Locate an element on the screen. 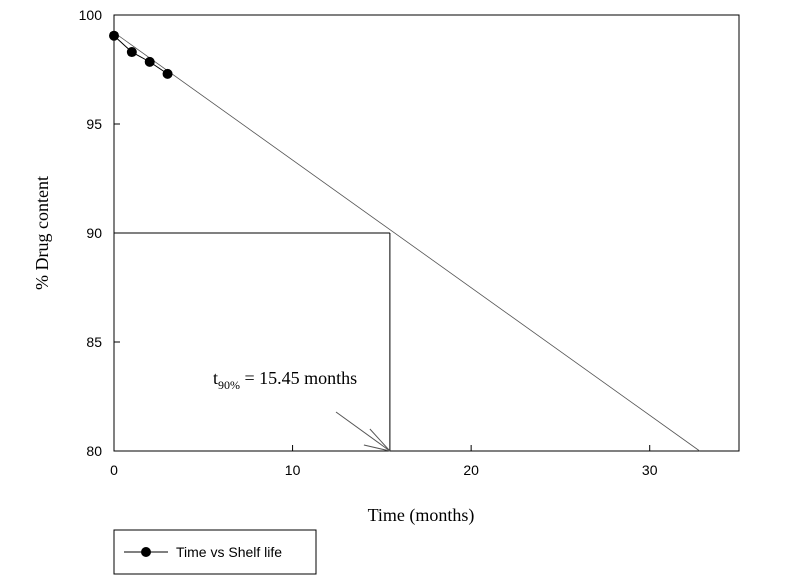 The height and width of the screenshot is (585, 788). y-axis-label: % Drug content is located at coordinates (42, 233).